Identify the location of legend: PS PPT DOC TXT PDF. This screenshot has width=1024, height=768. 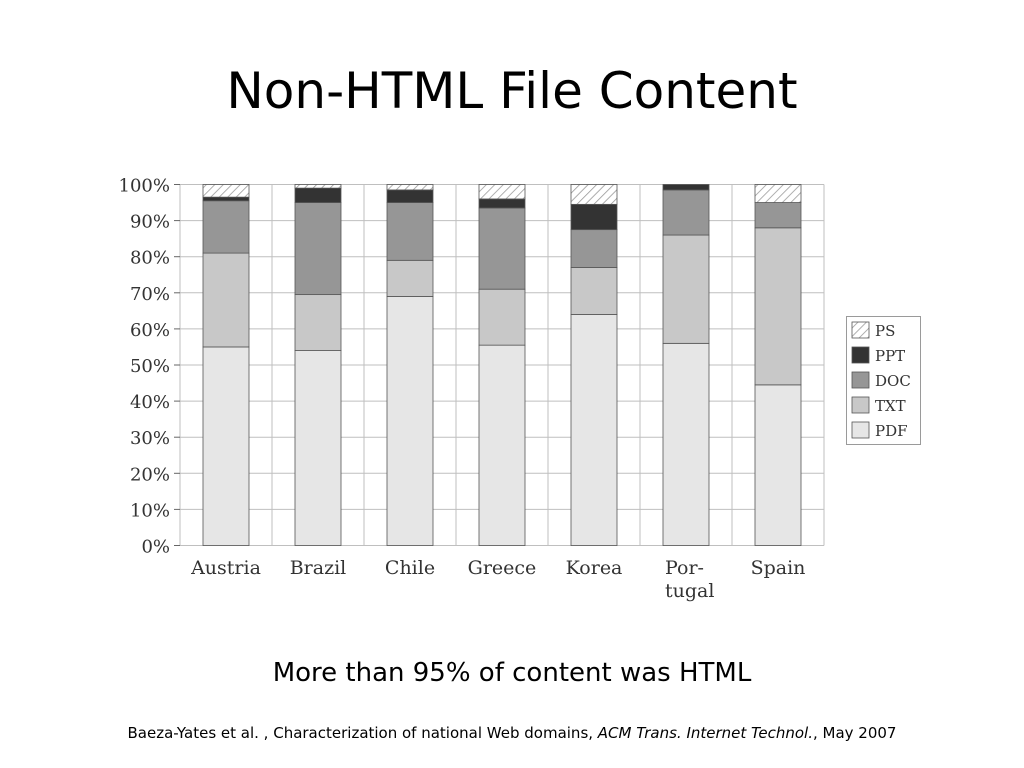
(883, 380).